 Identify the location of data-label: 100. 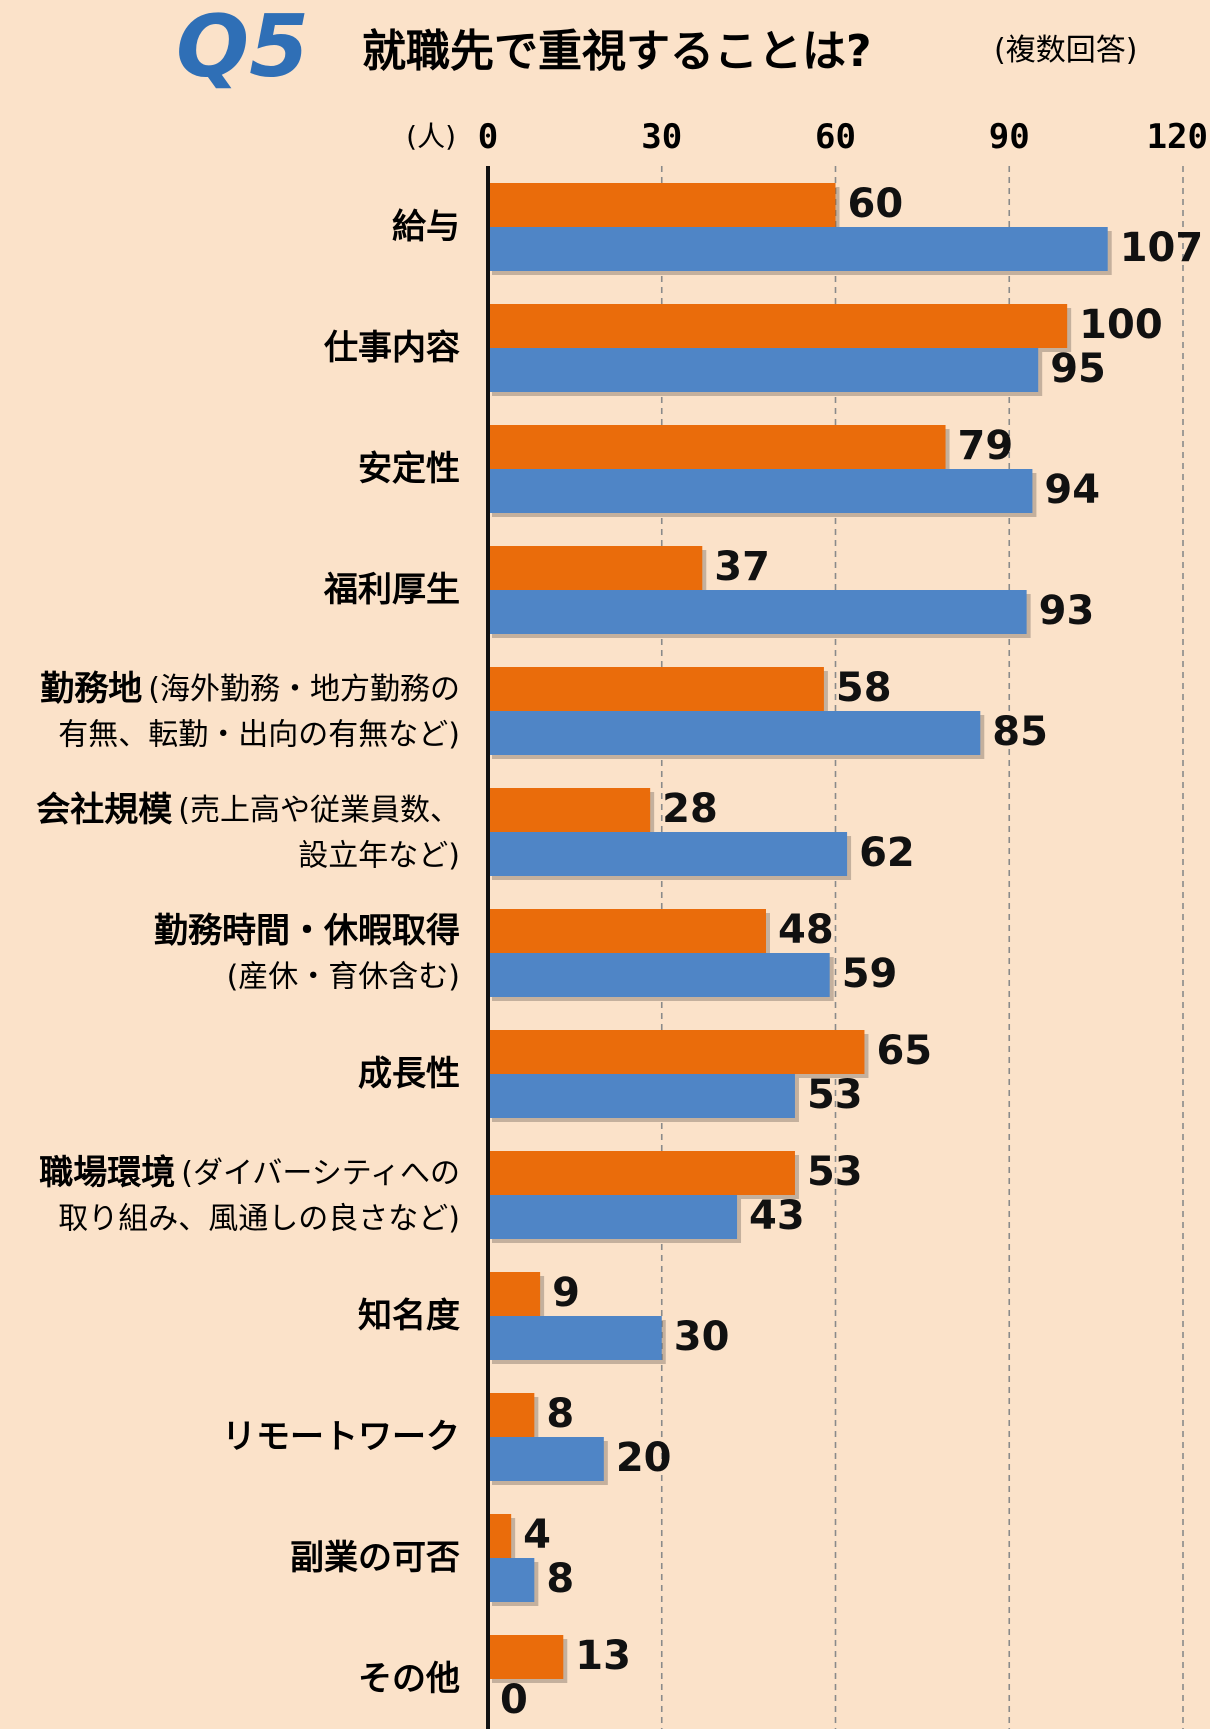
(1121, 325).